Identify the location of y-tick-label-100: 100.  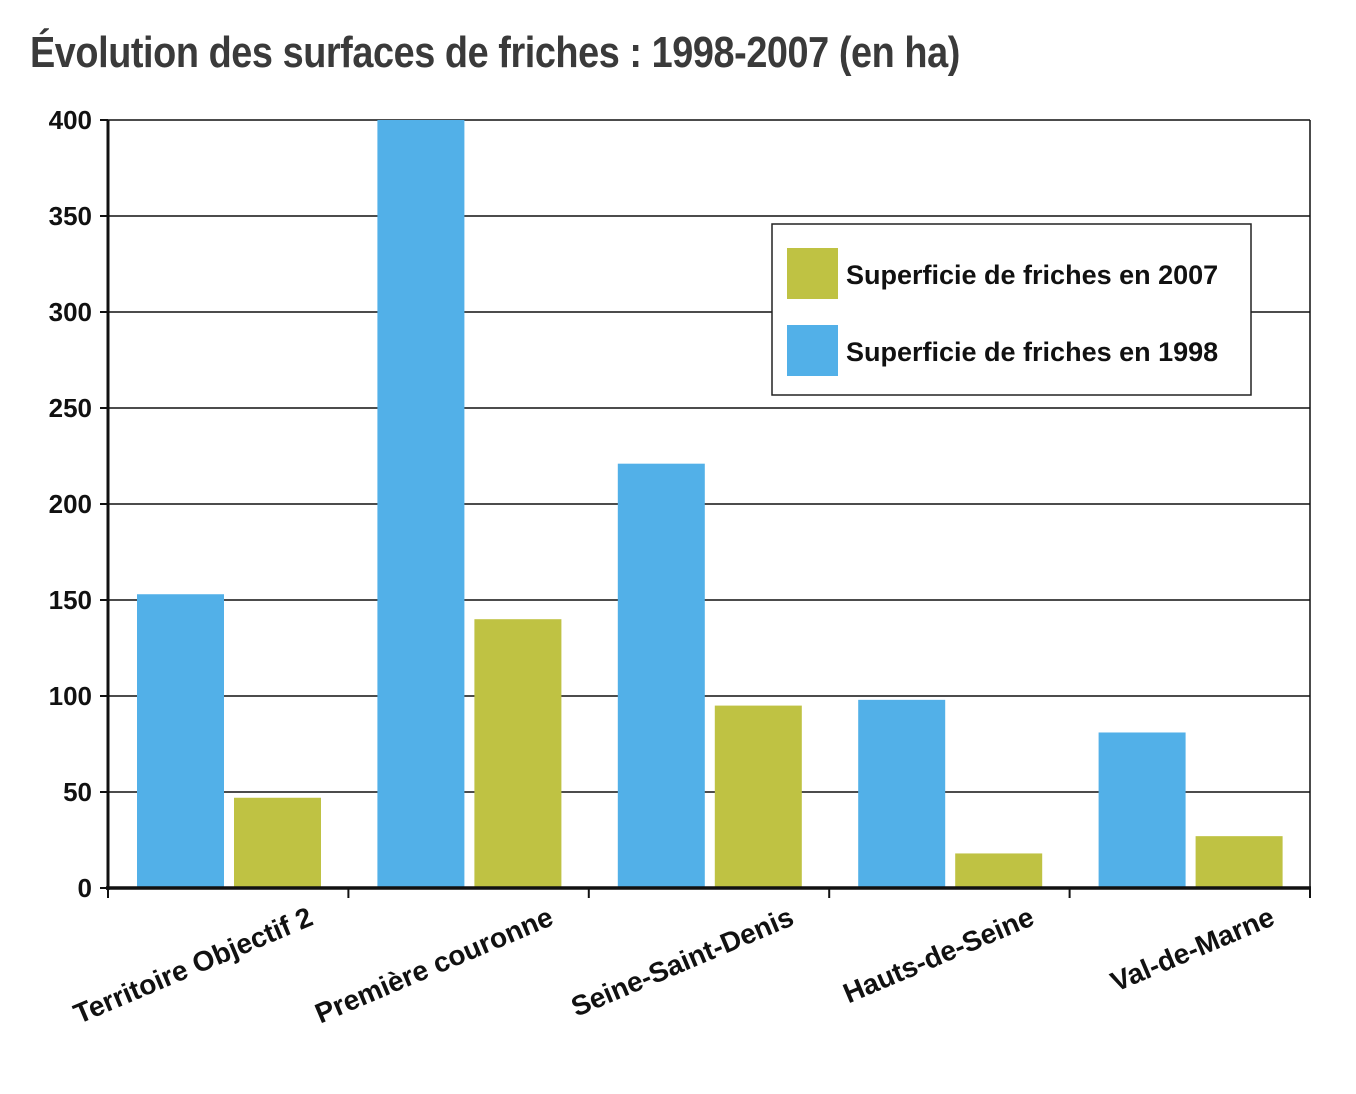
(70, 696).